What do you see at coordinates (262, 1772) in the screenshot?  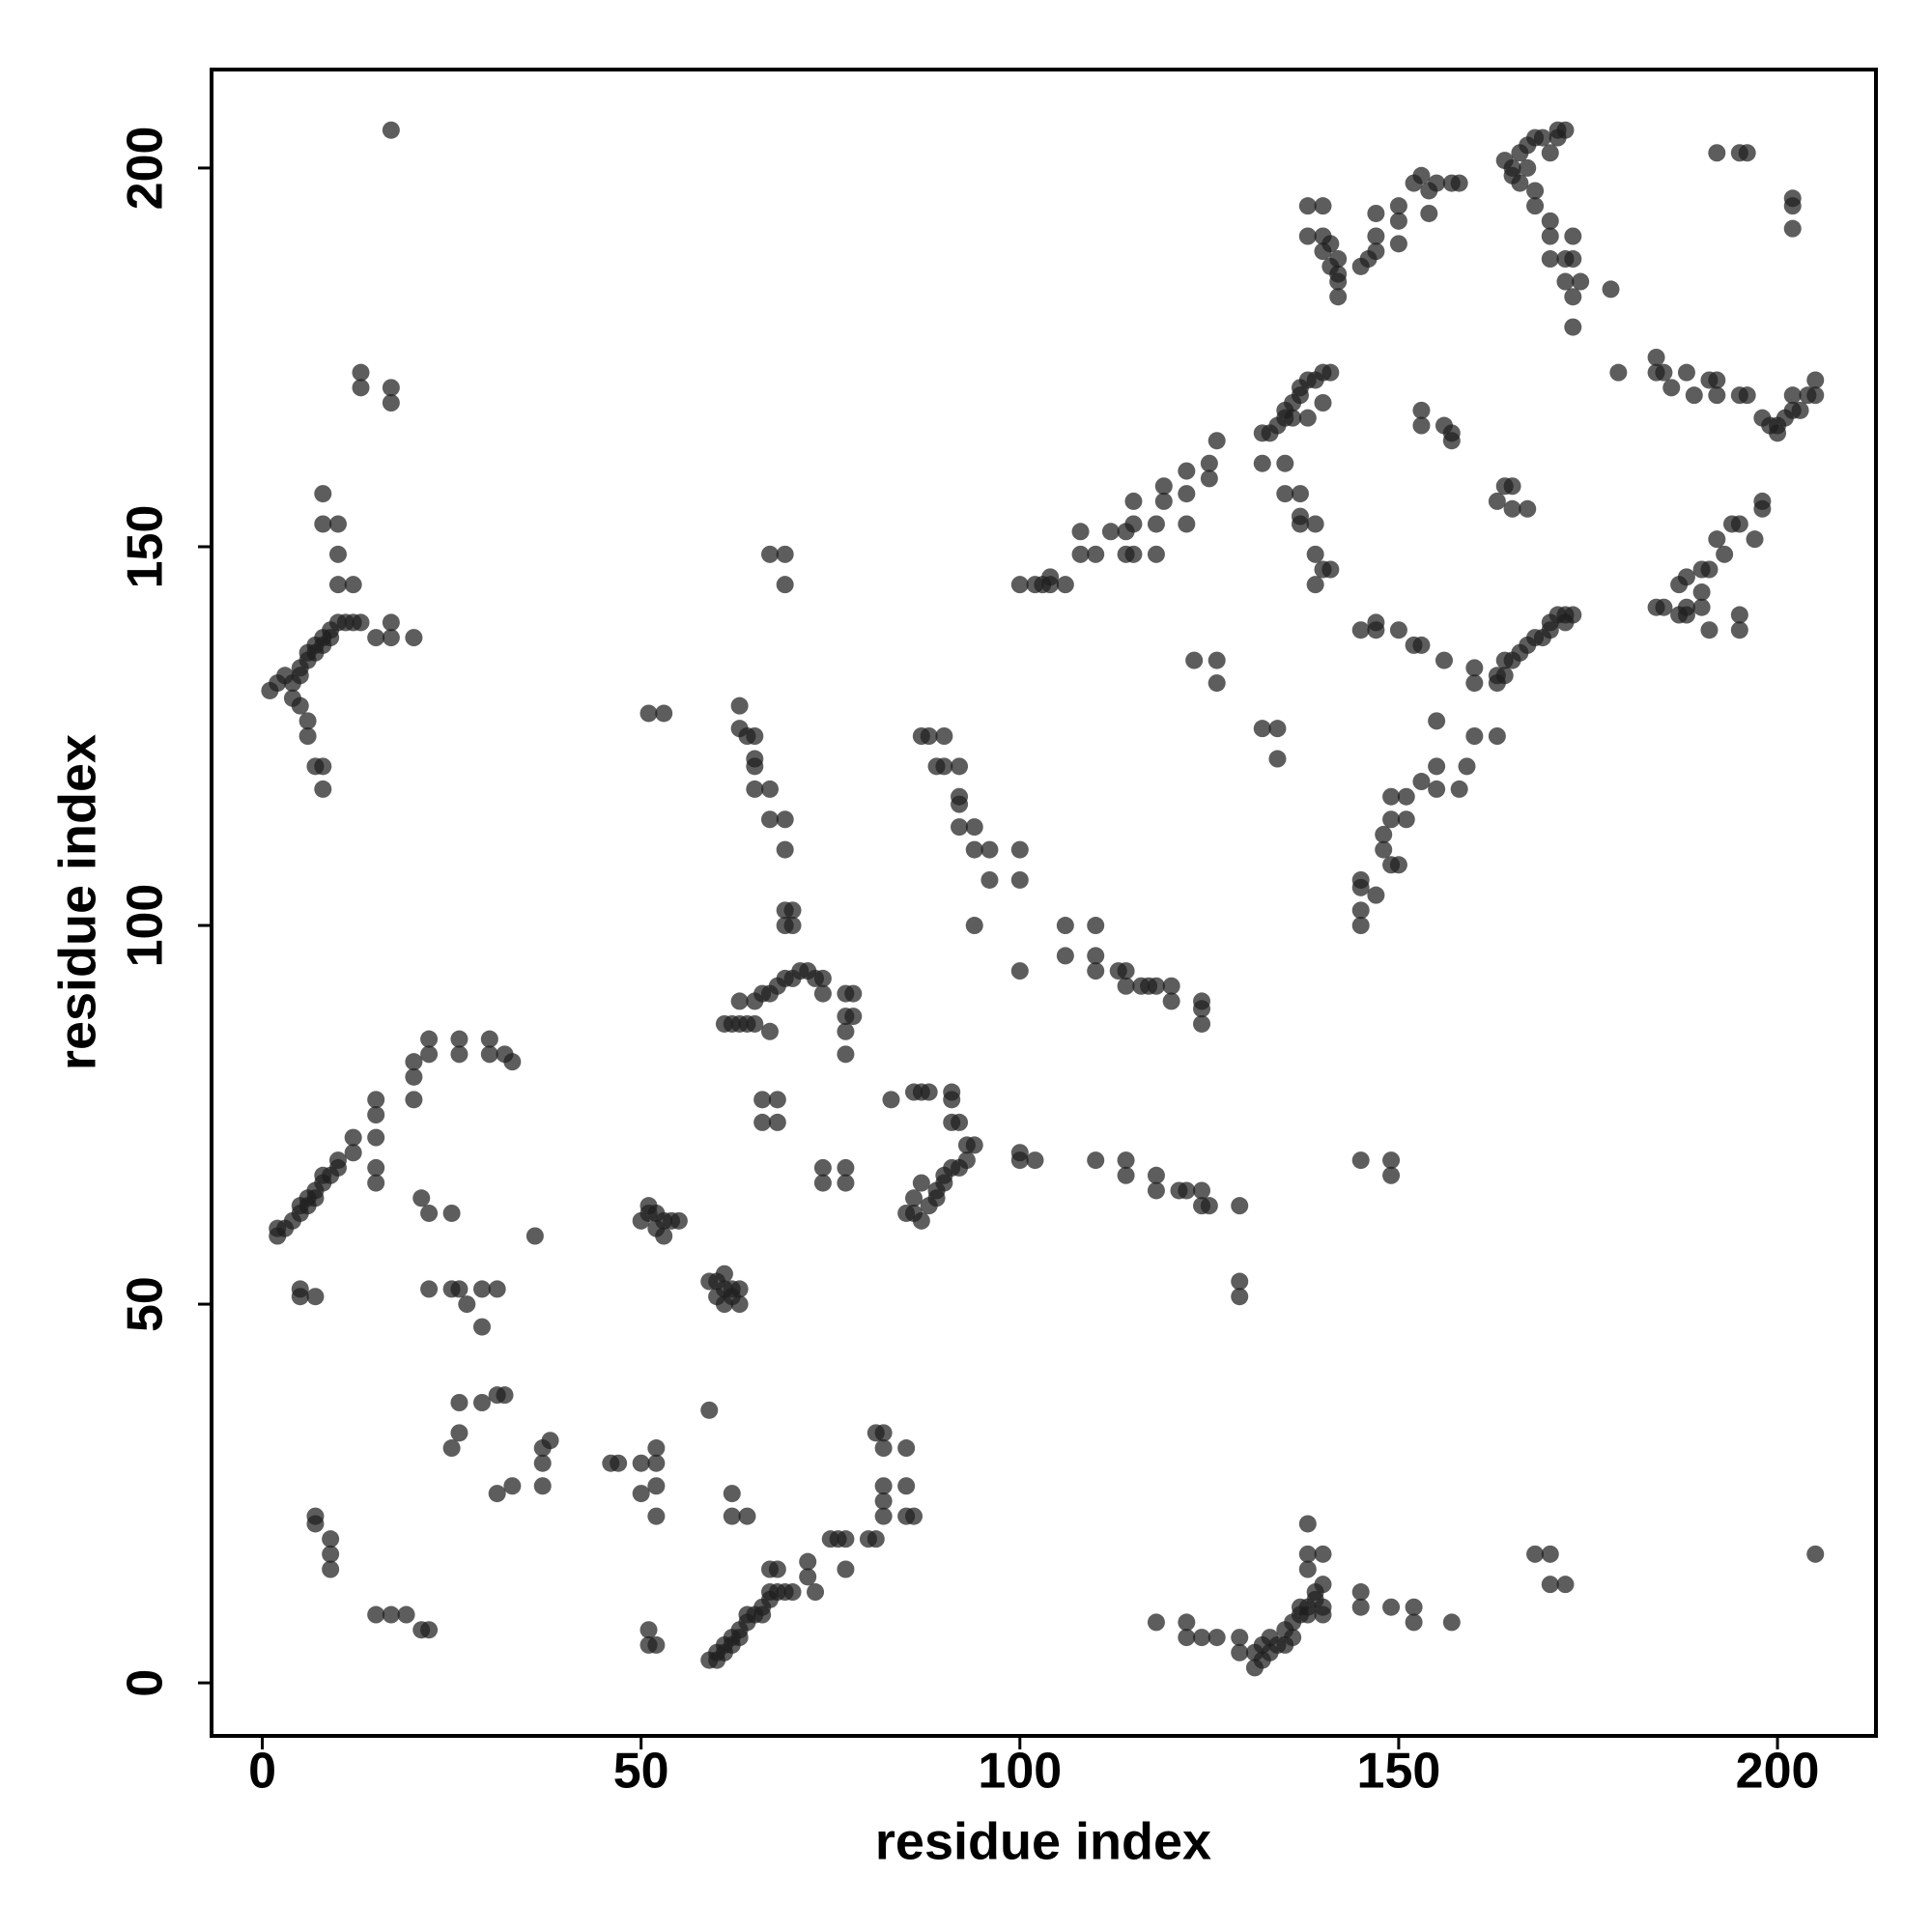 I see `x-tick-label: 0` at bounding box center [262, 1772].